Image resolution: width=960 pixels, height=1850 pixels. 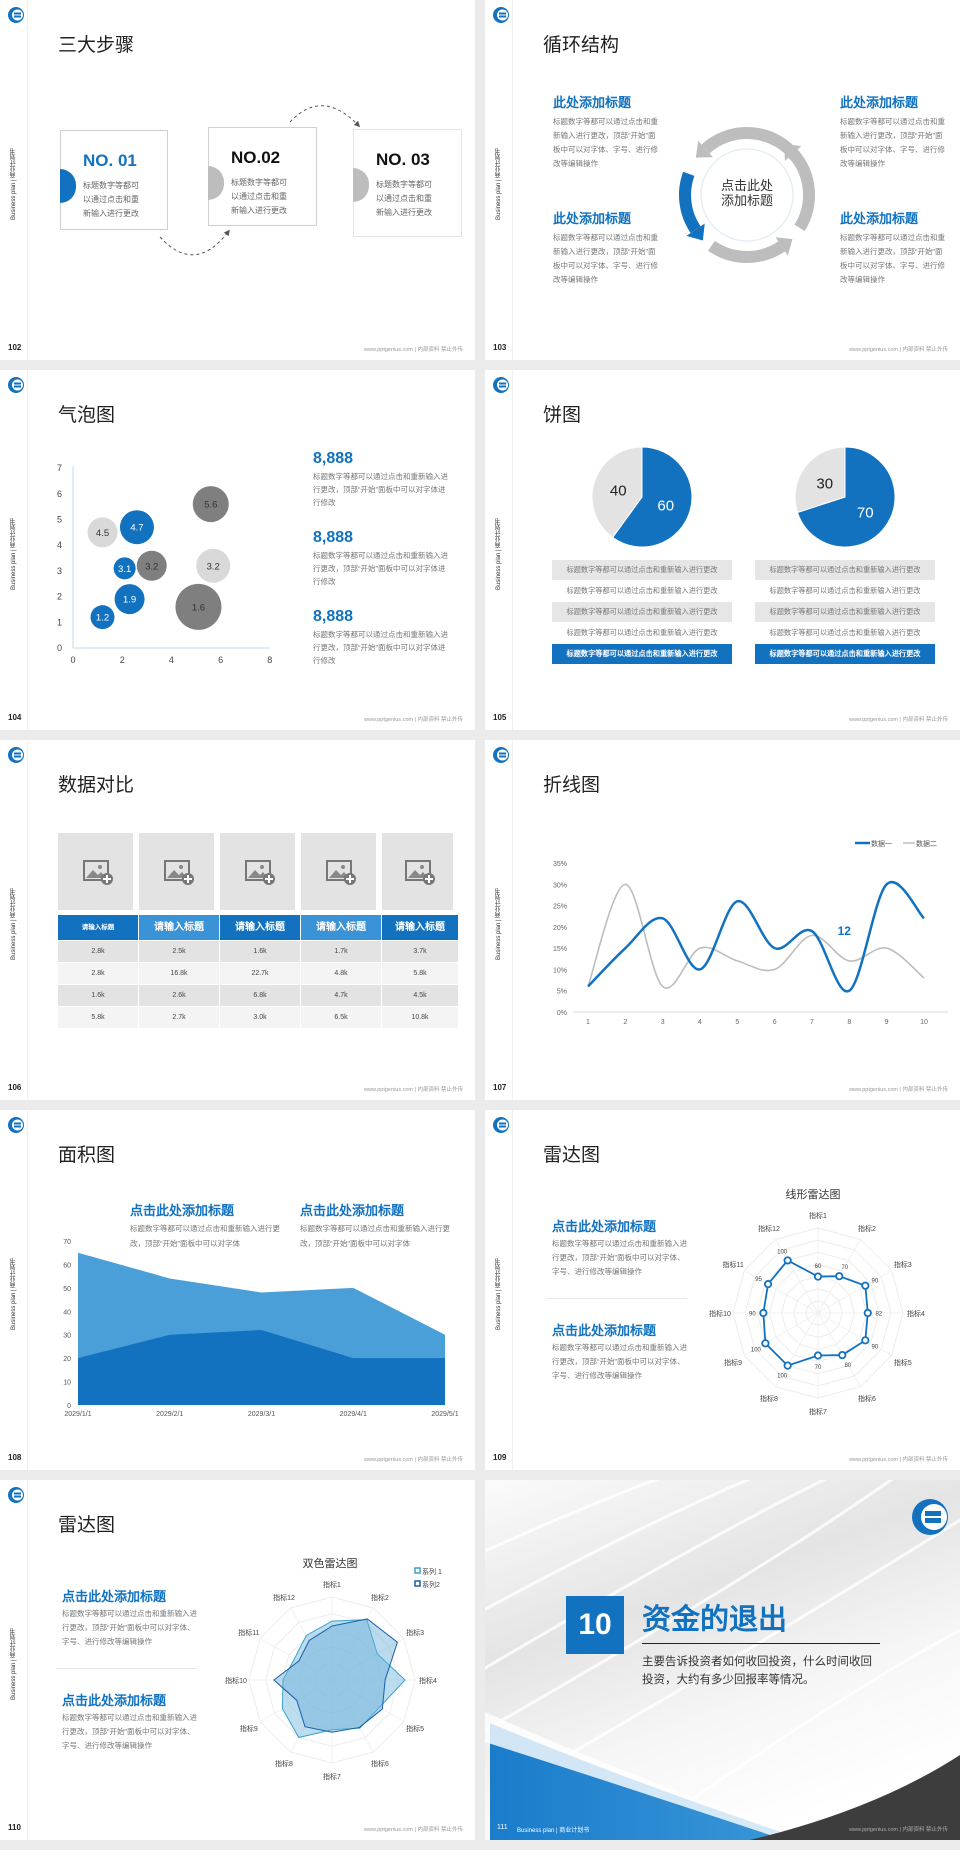 What do you see at coordinates (124, 569) in the screenshot?
I see `bubble-label: 3.1` at bounding box center [124, 569].